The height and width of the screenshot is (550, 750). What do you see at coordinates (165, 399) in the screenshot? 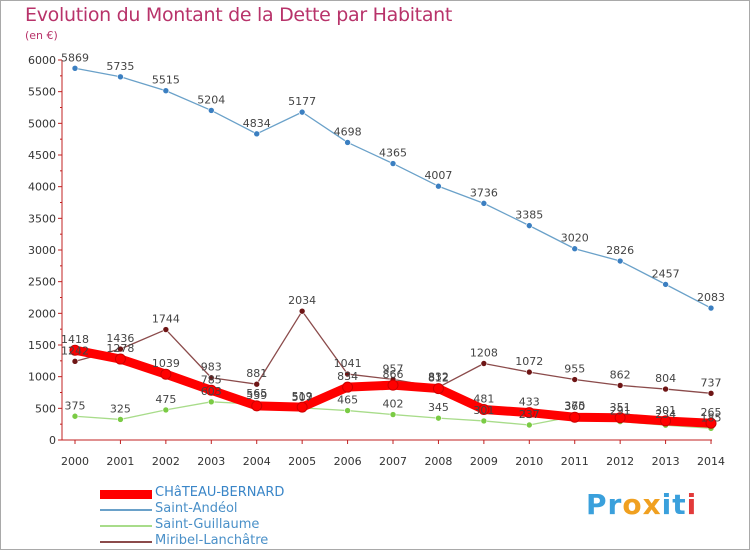
I see `data-label: 475` at bounding box center [165, 399].